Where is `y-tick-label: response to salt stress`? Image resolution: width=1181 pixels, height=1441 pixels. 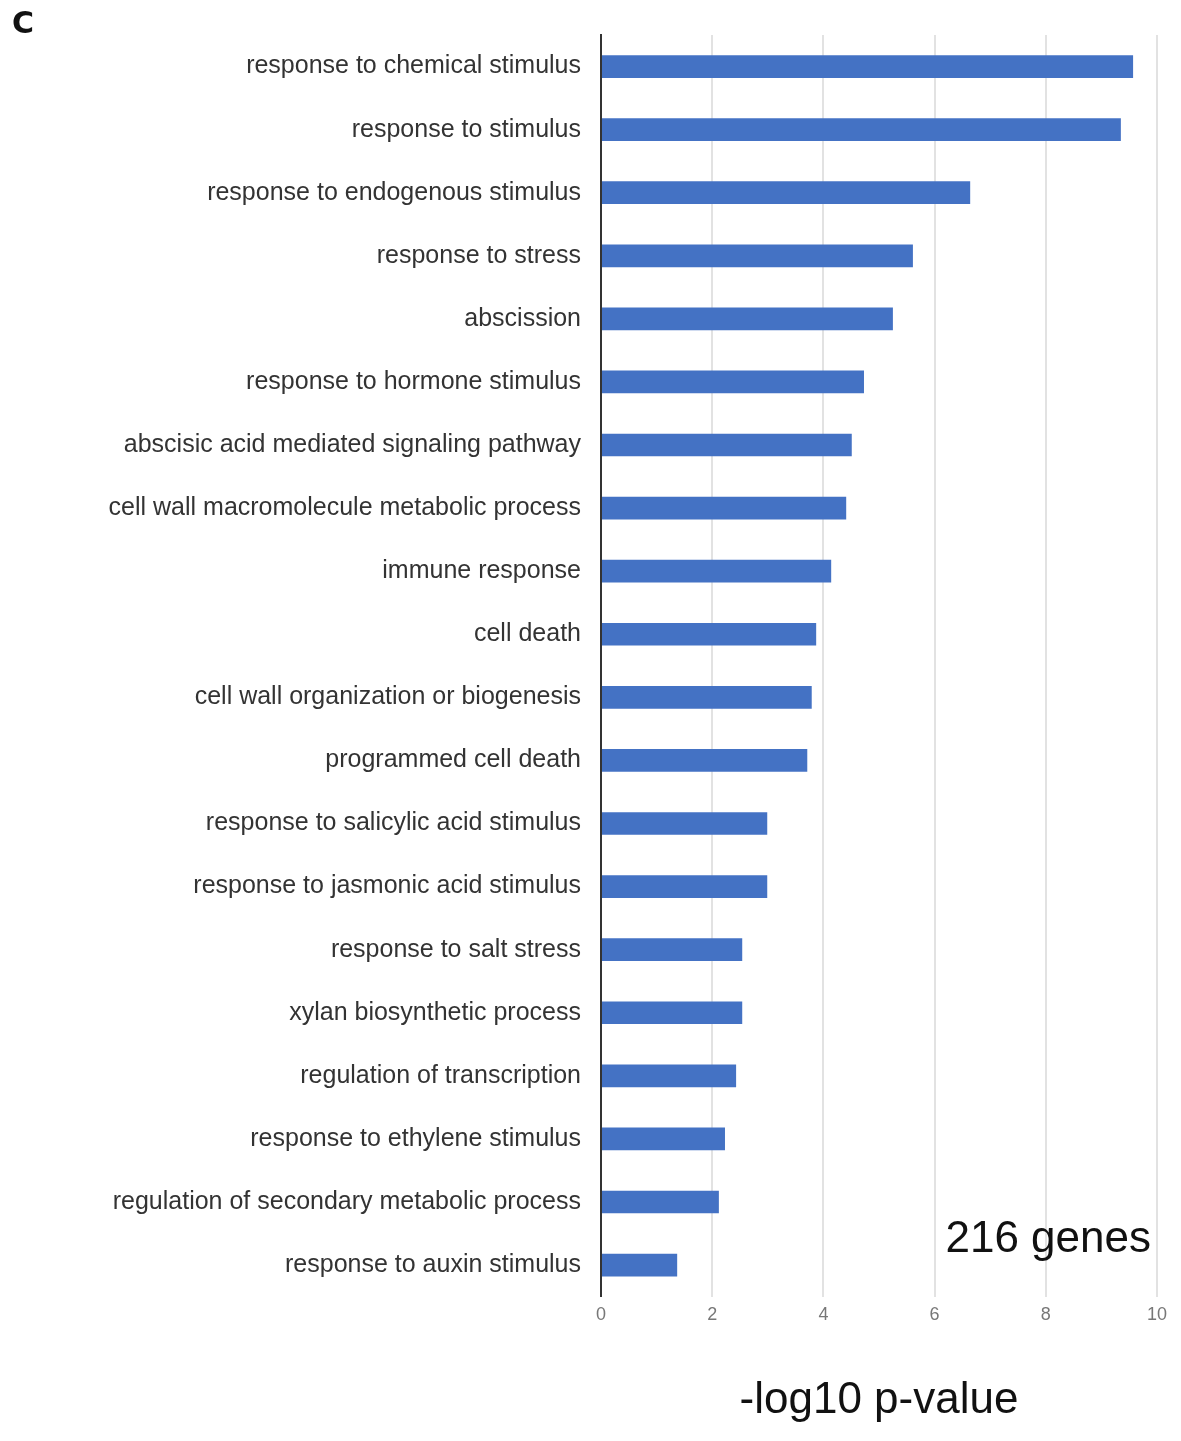
y-tick-label: response to salt stress is located at coordinates (455, 947).